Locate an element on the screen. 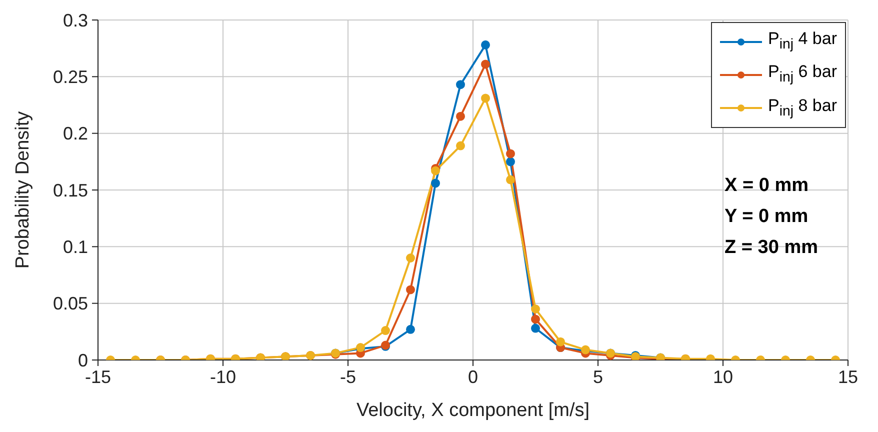 This screenshot has width=878, height=432. y-tick-label: 0.05 is located at coordinates (70, 304).